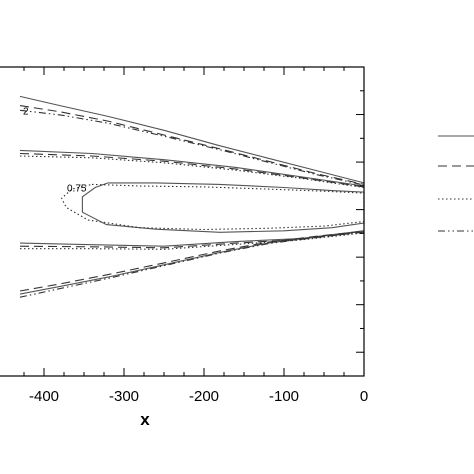  What do you see at coordinates (145, 419) in the screenshot?
I see `x-axis-label: x` at bounding box center [145, 419].